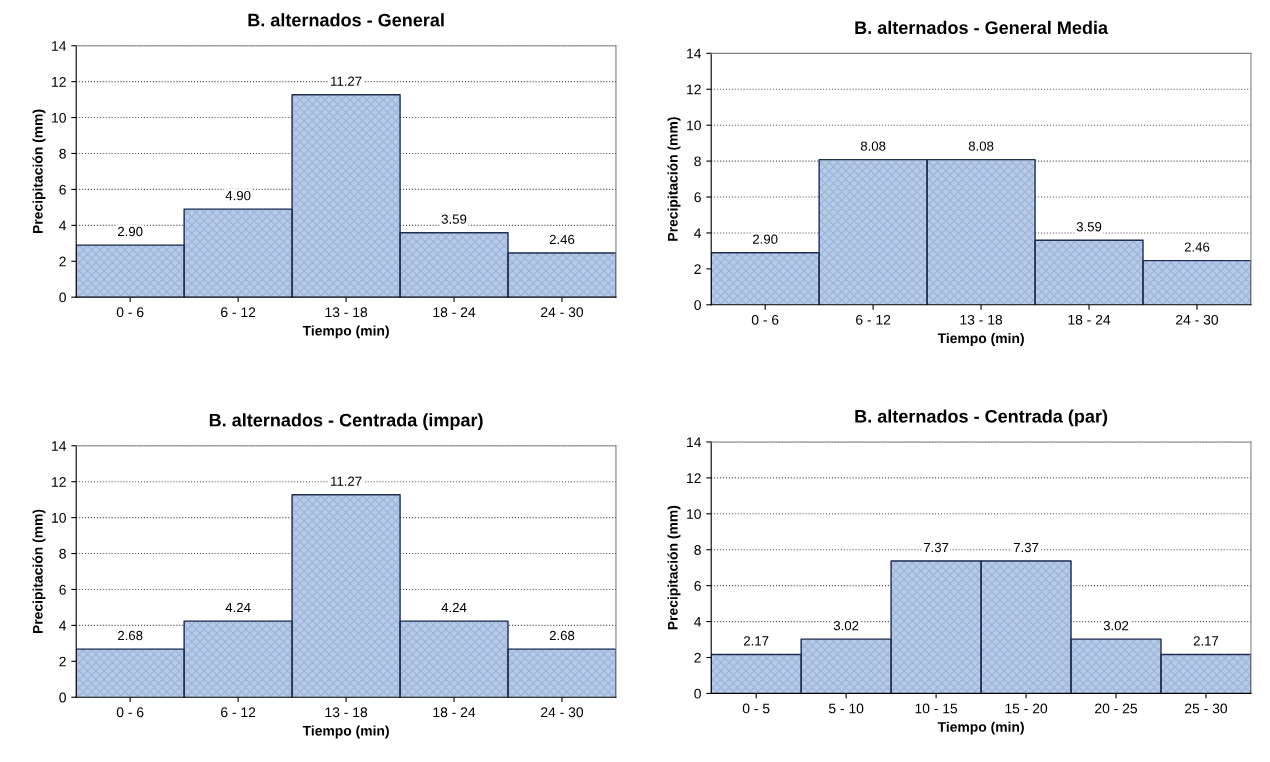 The image size is (1270, 762). Describe the element at coordinates (981, 418) in the screenshot. I see `chart-title: B. alternados - Centrada (par)` at that location.